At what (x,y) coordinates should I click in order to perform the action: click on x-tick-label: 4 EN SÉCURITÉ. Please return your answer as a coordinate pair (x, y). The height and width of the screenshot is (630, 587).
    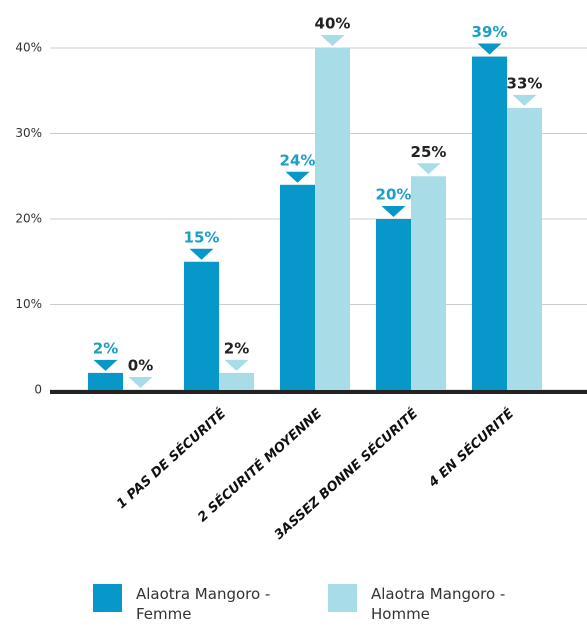
    Looking at the image, I should click on (471, 448).